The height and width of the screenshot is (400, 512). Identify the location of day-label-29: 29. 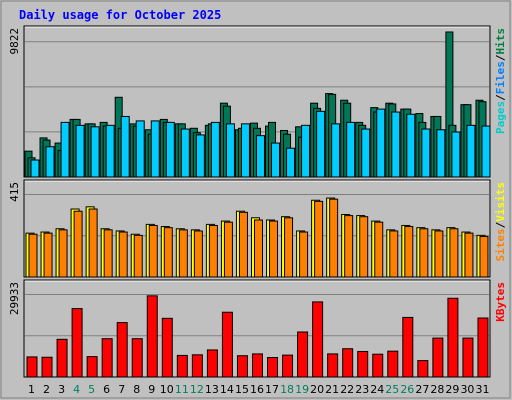
(452, 389).